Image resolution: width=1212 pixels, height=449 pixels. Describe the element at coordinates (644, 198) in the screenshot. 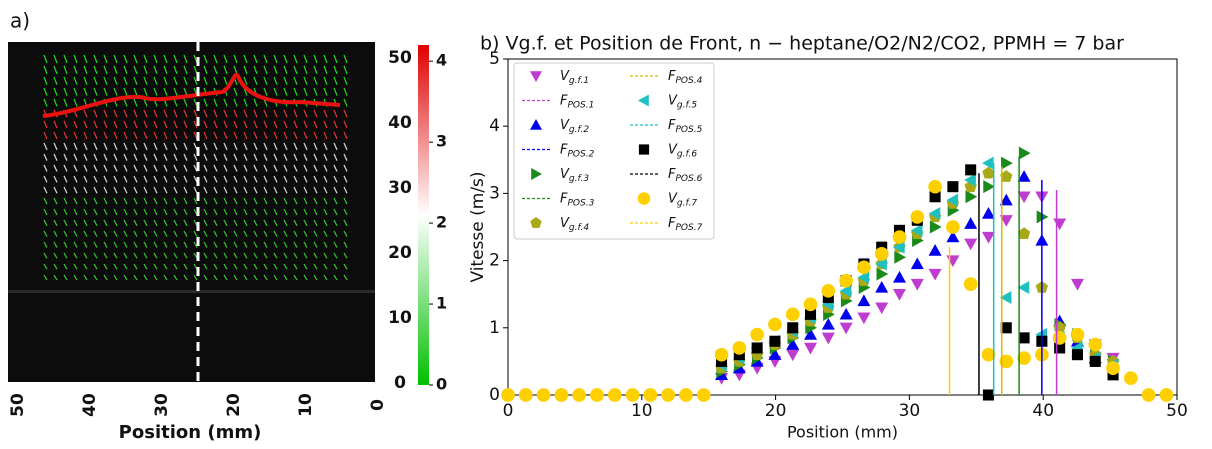

I see `legend-swatch` at that location.